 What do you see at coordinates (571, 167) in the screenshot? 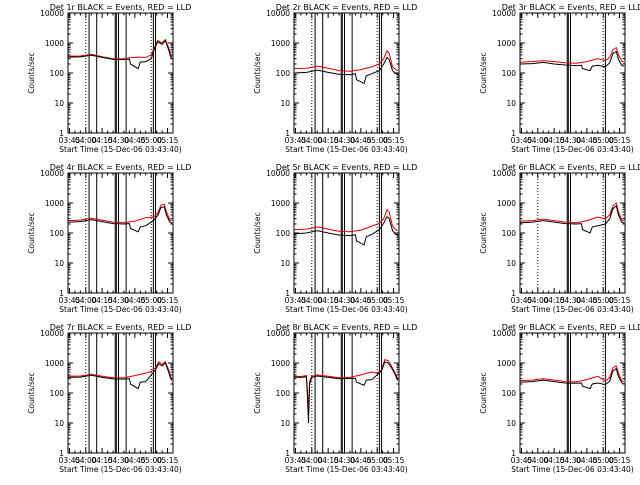
I see `panel-title: Det 6r BLACK = Events, RED = LLD` at bounding box center [571, 167].